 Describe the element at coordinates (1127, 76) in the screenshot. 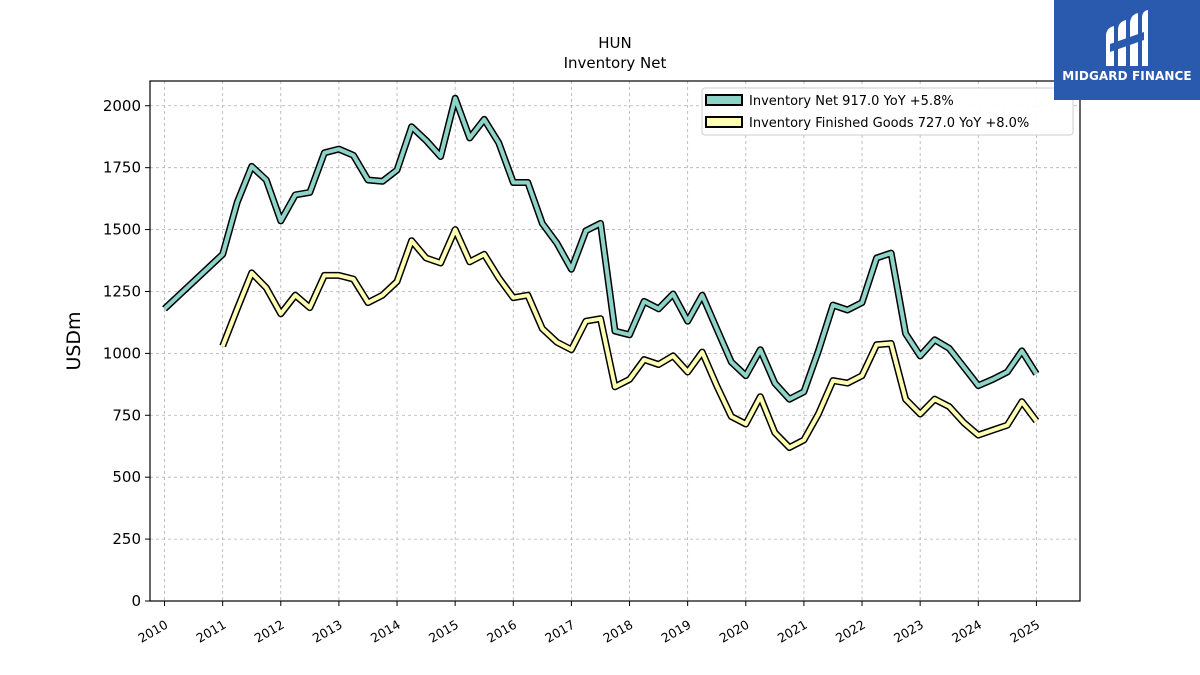

I see `brand-name: MIDGARD FINANCE` at that location.